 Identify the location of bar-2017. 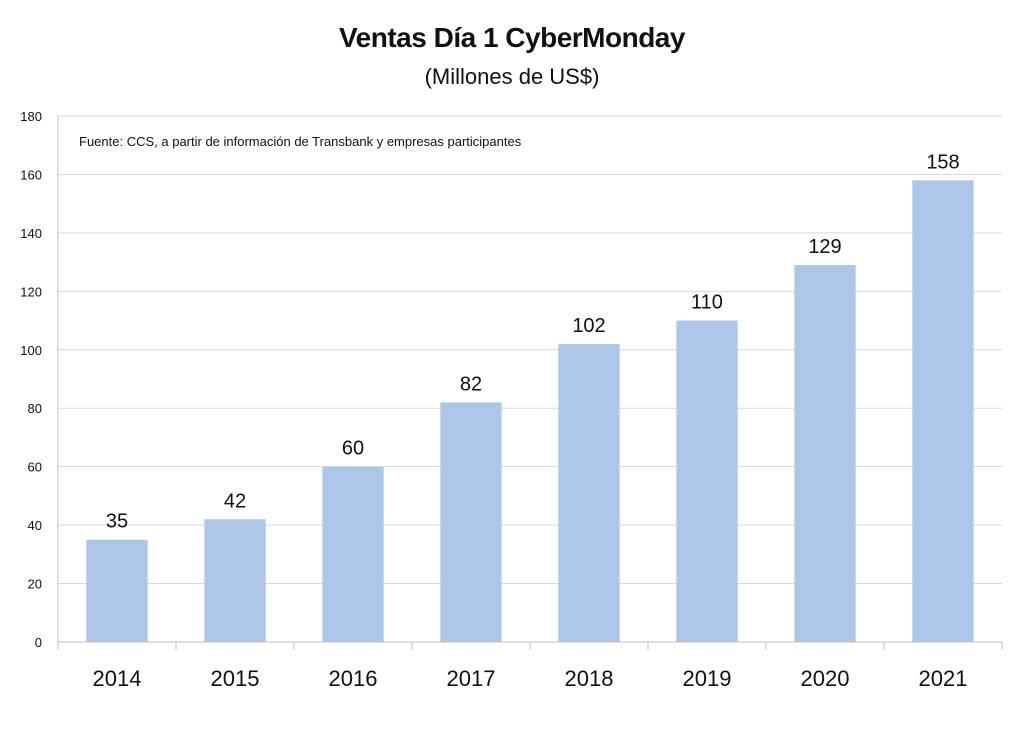
(471, 522).